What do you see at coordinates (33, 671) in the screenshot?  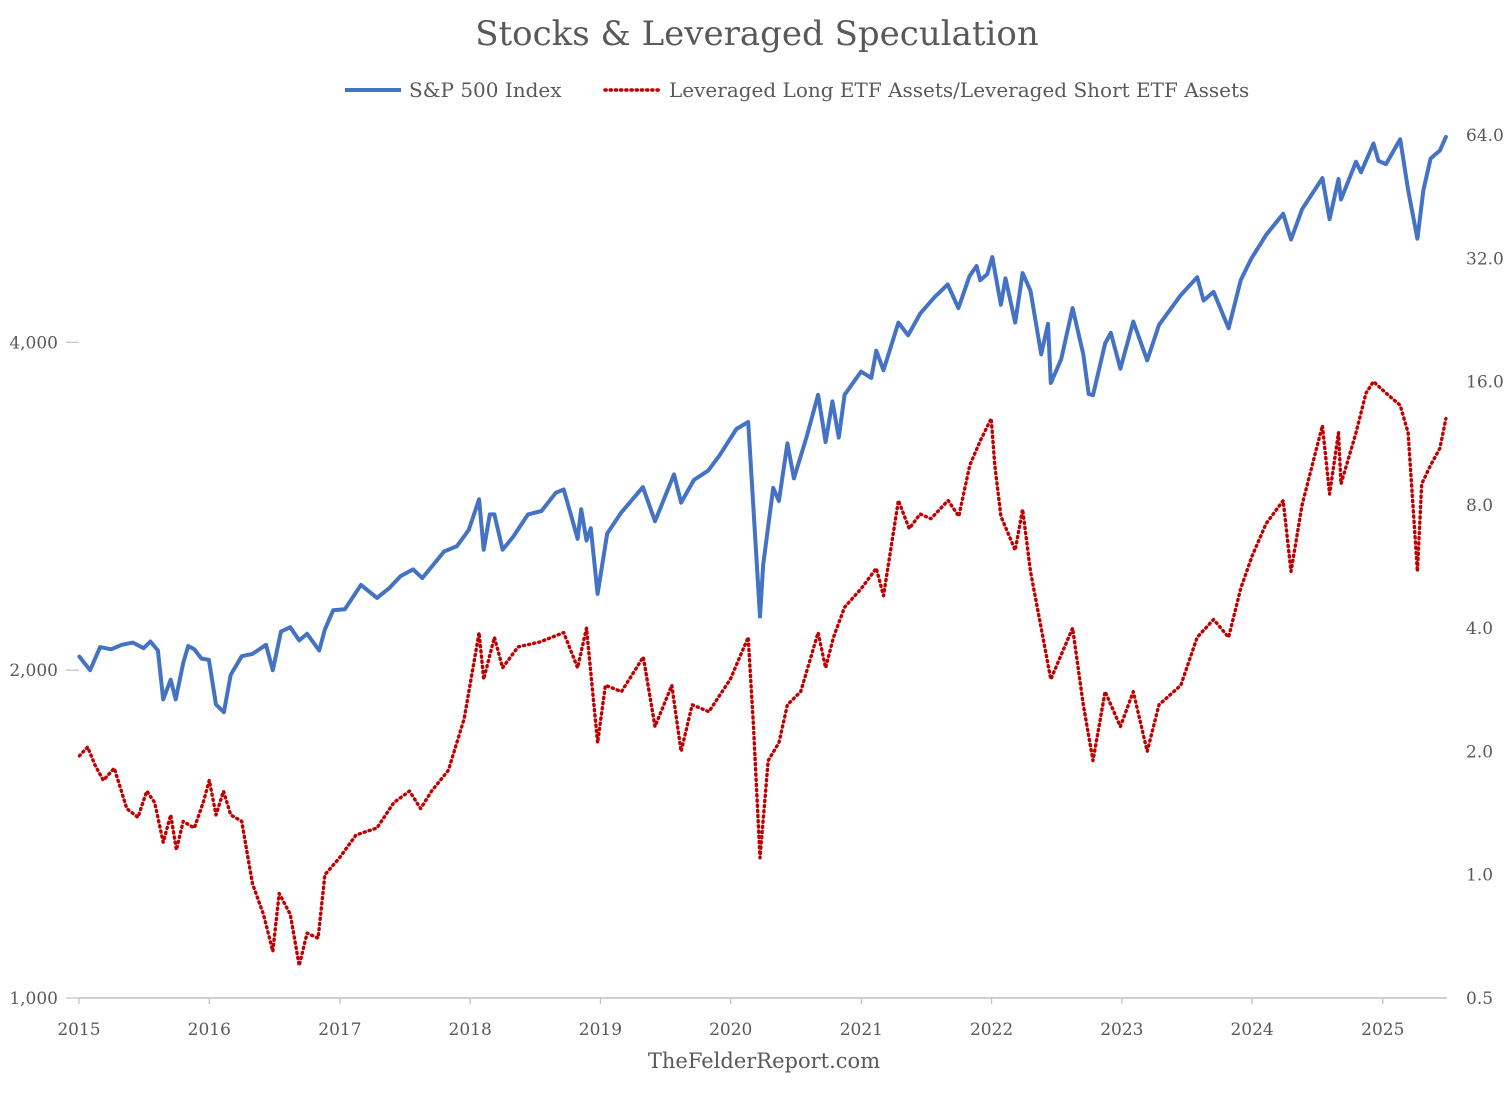 I see `y-left-tick-label: 2,000` at bounding box center [33, 671].